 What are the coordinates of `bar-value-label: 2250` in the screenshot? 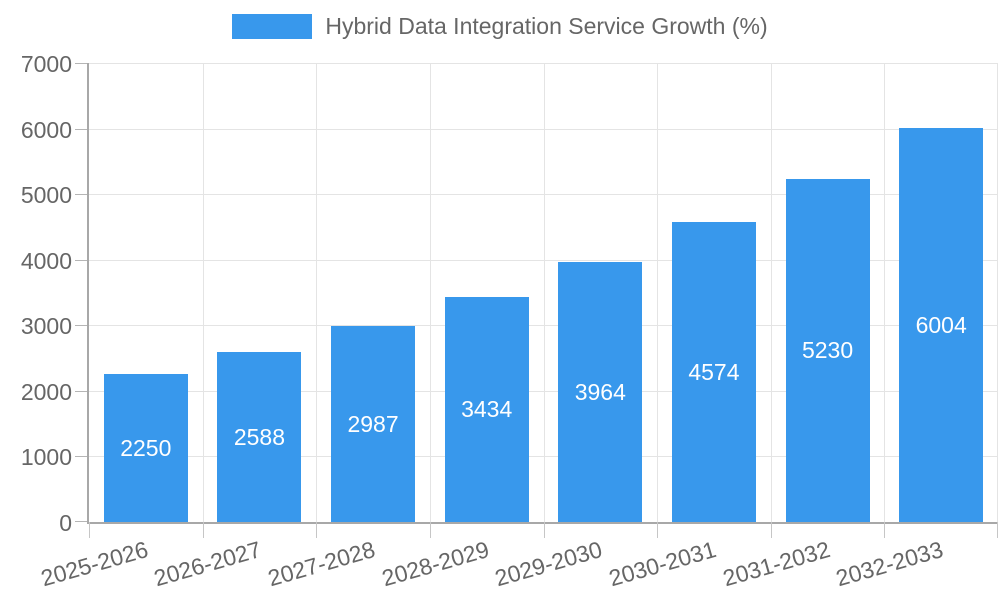 It's located at (146, 447).